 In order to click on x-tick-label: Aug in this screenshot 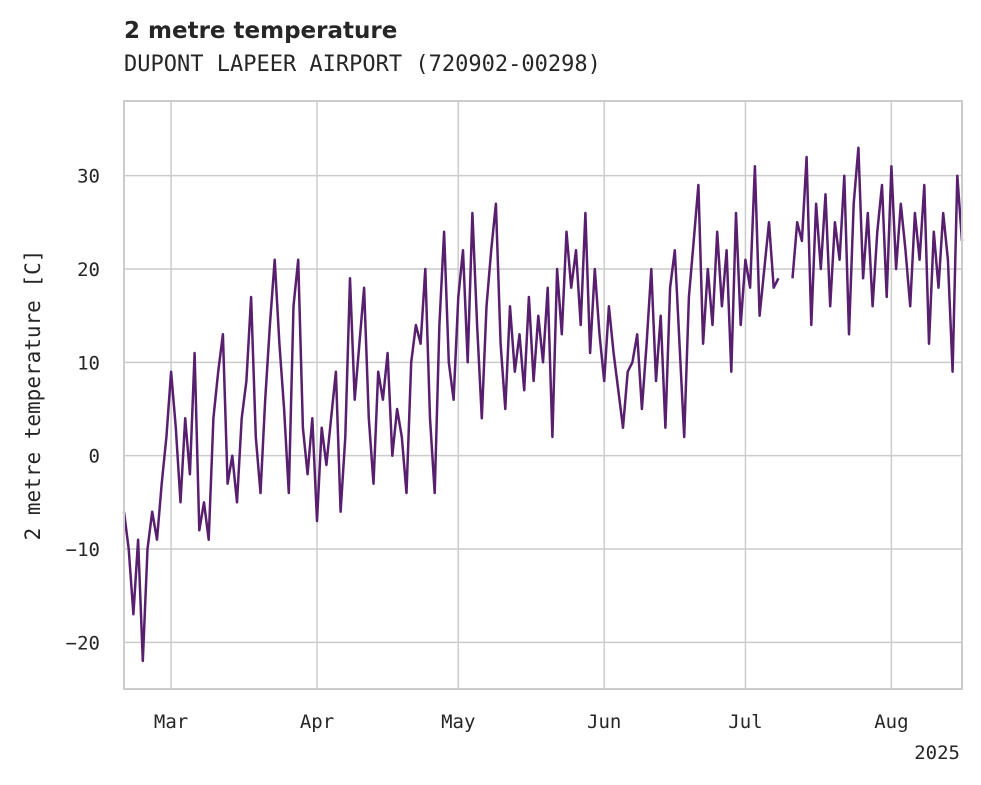, I will do `click(891, 722)`.